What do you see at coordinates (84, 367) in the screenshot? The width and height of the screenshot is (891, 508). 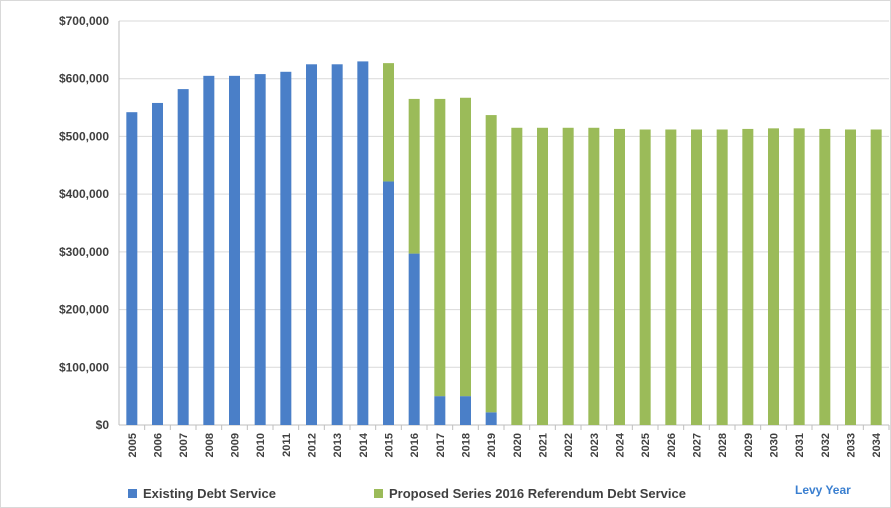 I see `y-tick-label: $100,000` at bounding box center [84, 367].